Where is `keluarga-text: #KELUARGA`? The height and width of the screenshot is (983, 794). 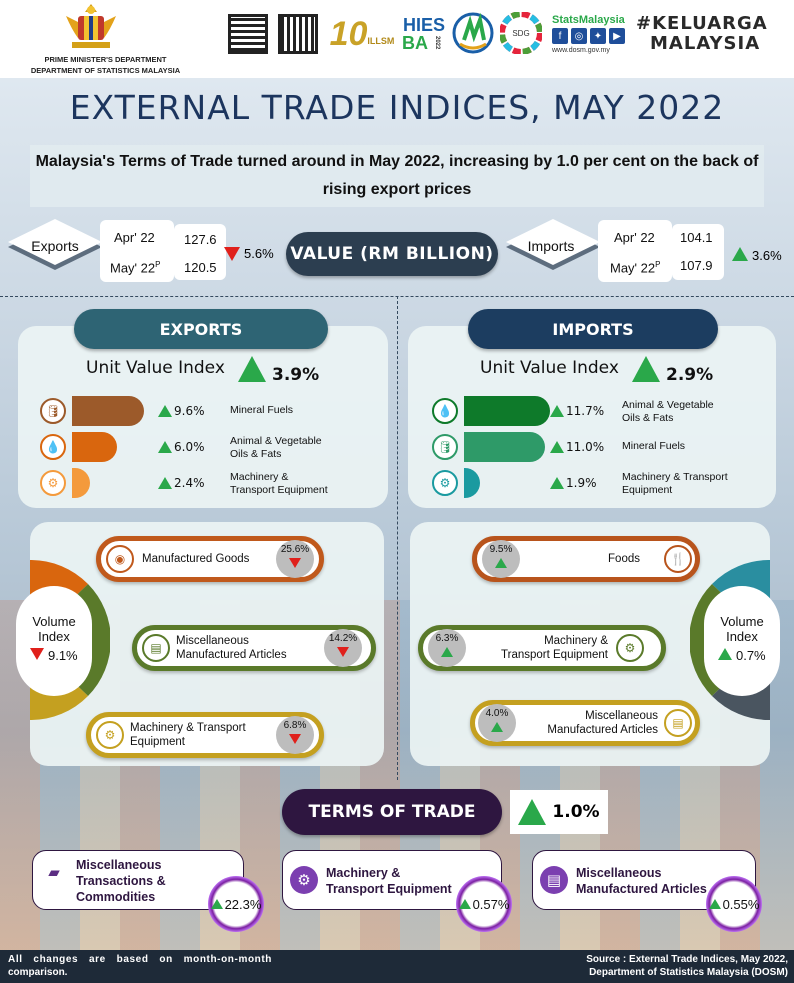 keluarga-text: #KELUARGA is located at coordinates (702, 23).